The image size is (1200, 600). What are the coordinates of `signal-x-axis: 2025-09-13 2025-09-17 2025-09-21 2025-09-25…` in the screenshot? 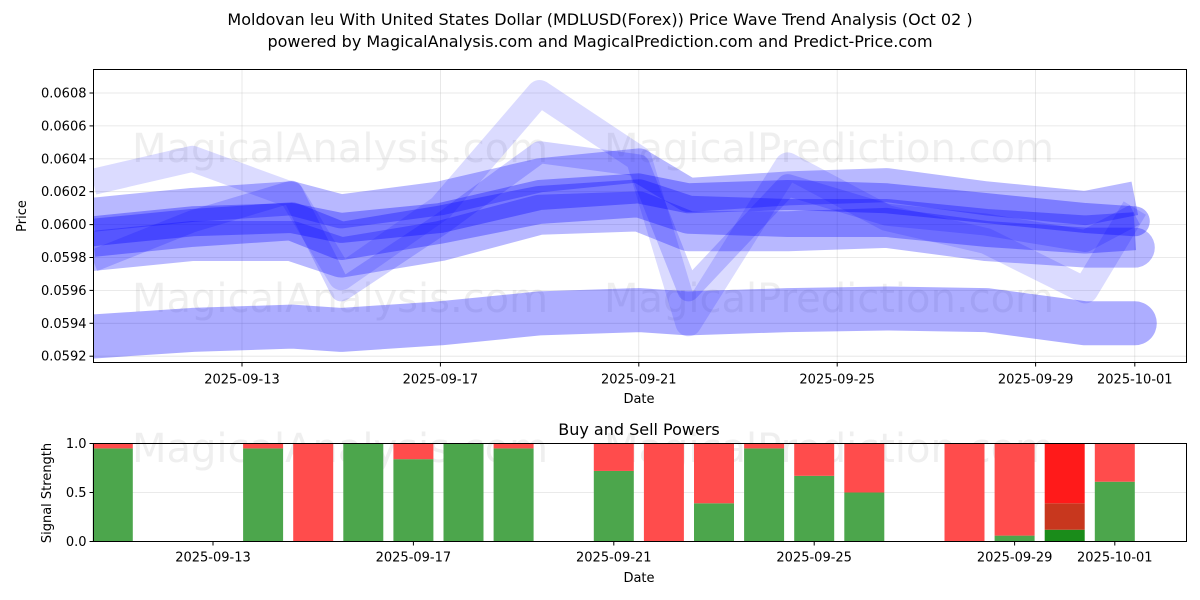 It's located at (664, 553).